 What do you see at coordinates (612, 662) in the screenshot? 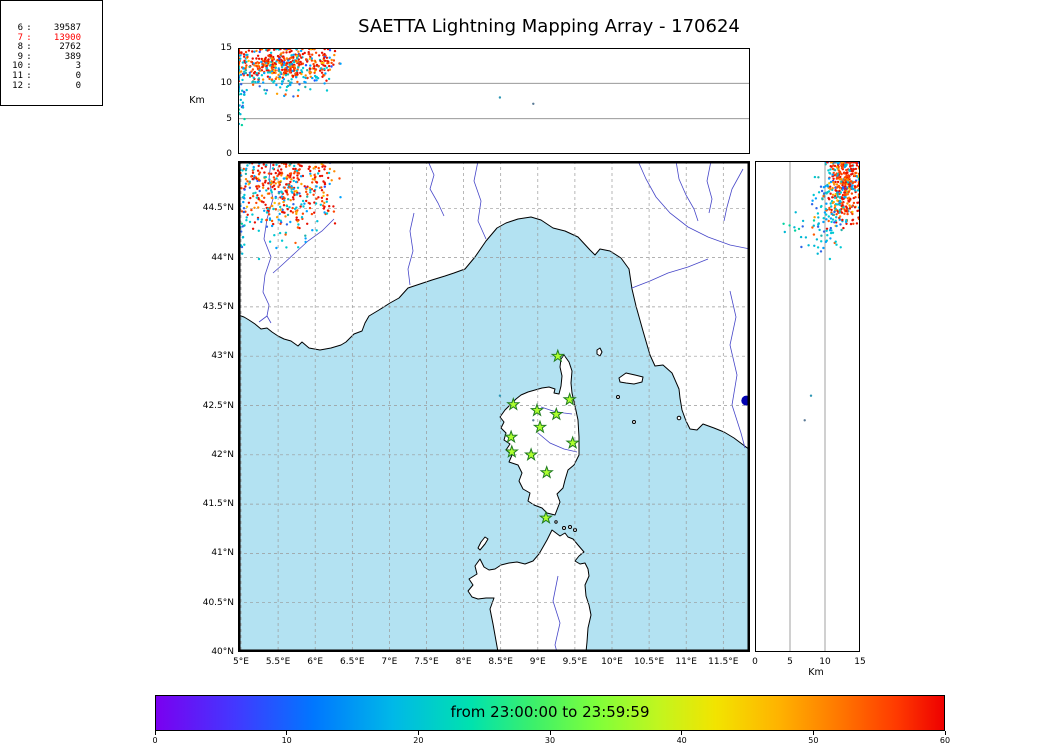
I see `longitude-tick-label: 10°E` at bounding box center [612, 662].